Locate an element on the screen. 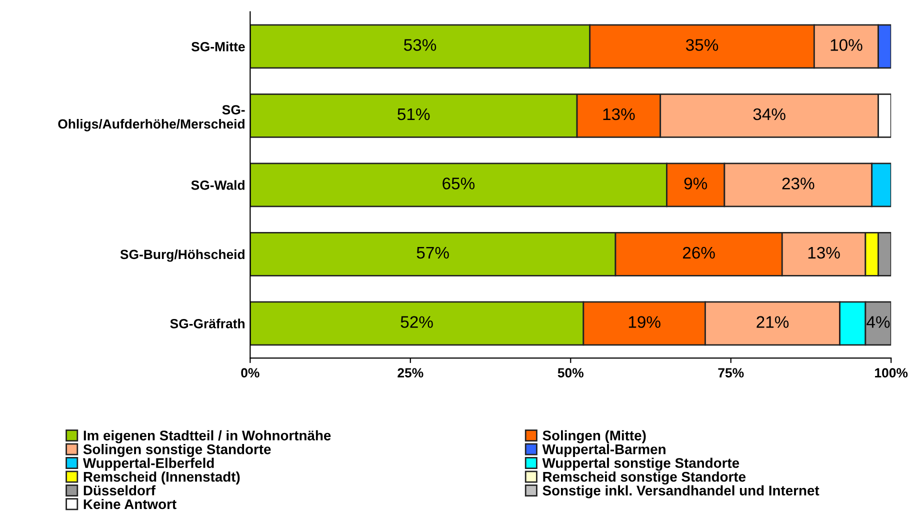 Image resolution: width=913 pixels, height=513 pixels. data-label: 26% is located at coordinates (698, 252).